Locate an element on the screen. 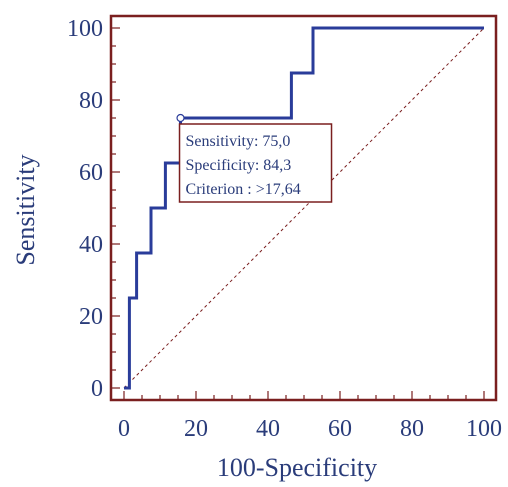 Image resolution: width=508 pixels, height=487 pixels. y-tick-label: 80 is located at coordinates (91, 101).